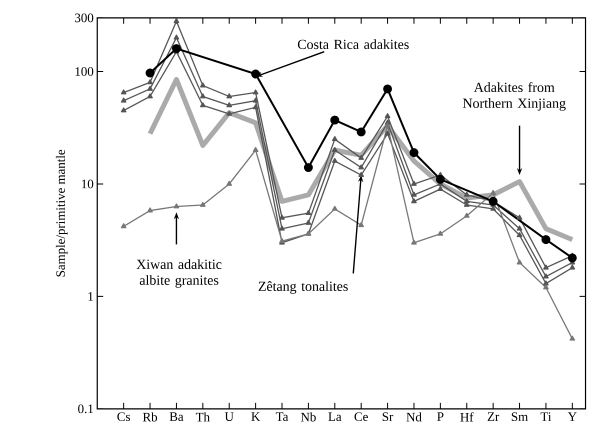  What do you see at coordinates (150, 417) in the screenshot?
I see `x-tick-label: Rb` at bounding box center [150, 417].